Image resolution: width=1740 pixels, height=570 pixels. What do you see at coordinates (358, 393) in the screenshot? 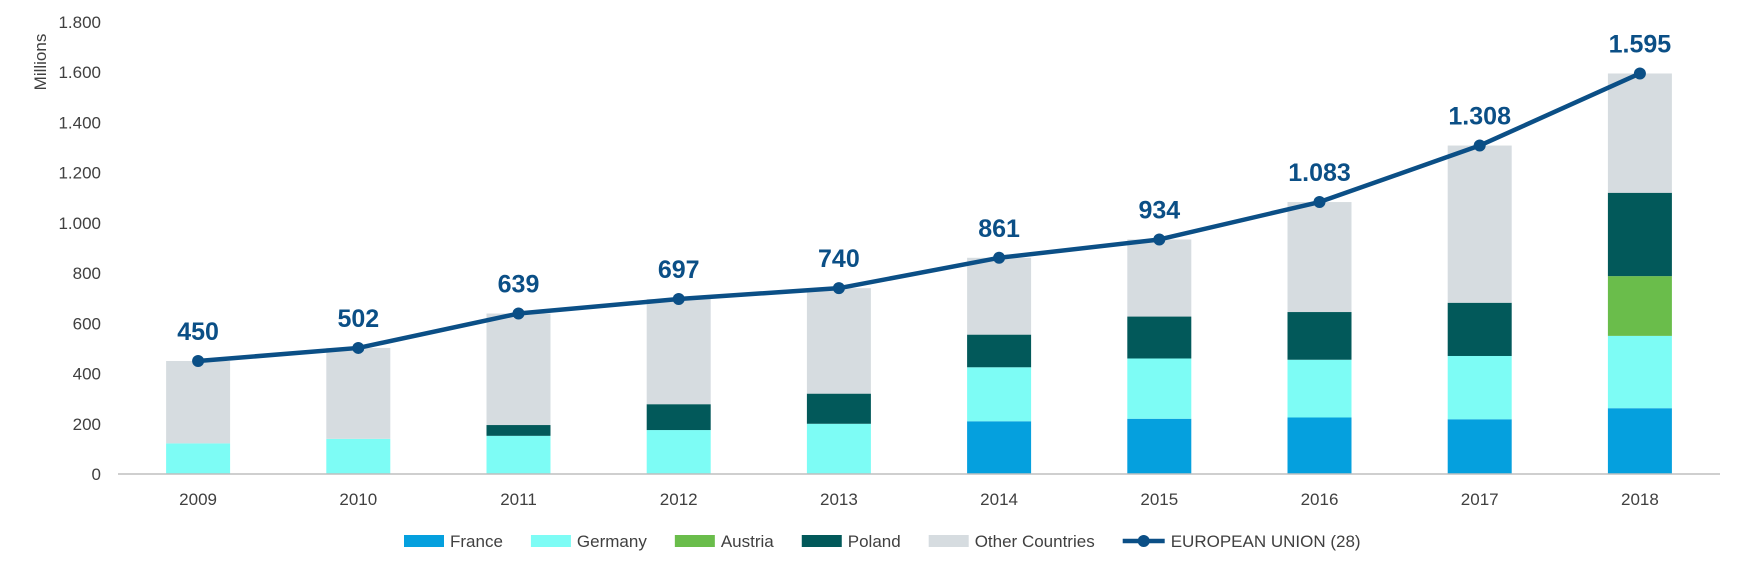
I see `bar-other-countries-2010` at bounding box center [358, 393].